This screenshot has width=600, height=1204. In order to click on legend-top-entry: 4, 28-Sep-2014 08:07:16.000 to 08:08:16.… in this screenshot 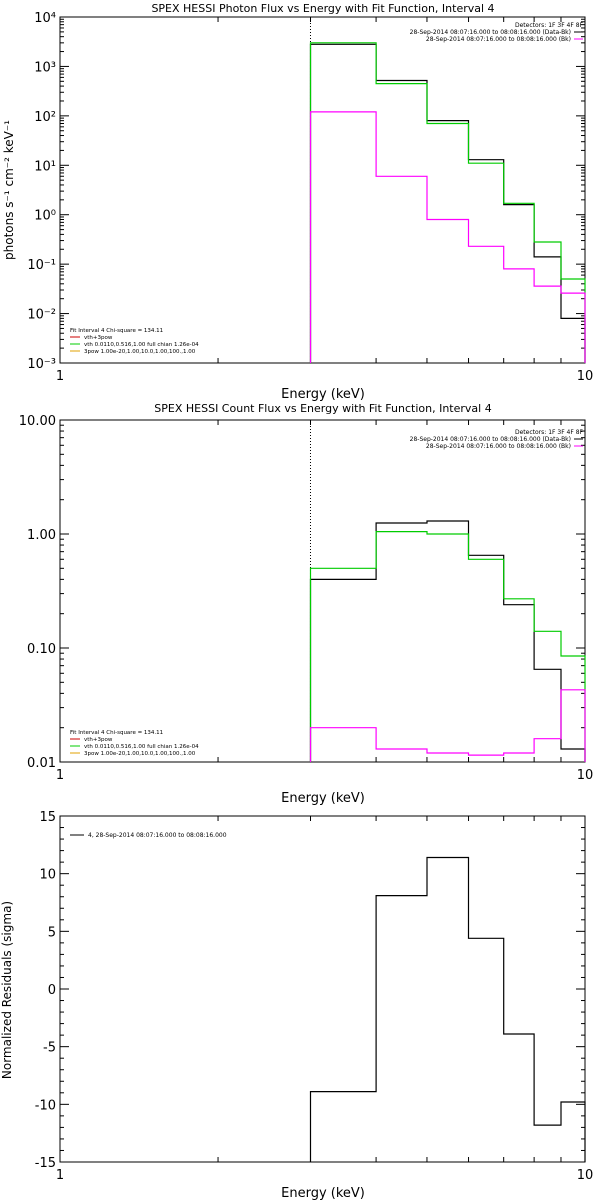, I will do `click(157, 835)`.